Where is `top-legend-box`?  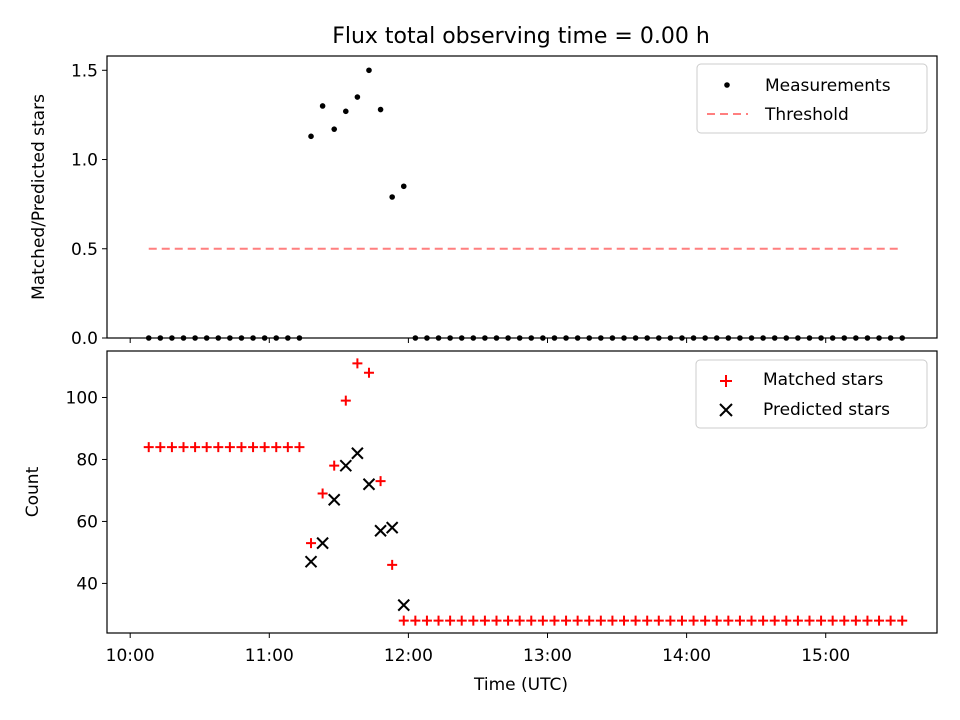
top-legend-box is located at coordinates (812, 98).